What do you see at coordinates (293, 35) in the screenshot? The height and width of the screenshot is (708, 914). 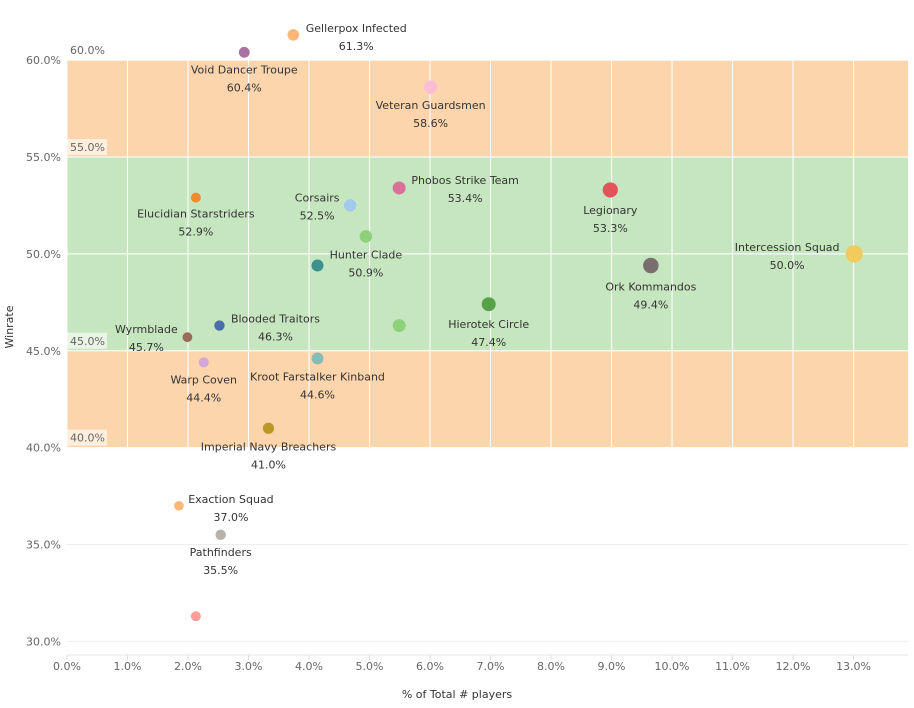 I see `point-gellerpox-infected` at bounding box center [293, 35].